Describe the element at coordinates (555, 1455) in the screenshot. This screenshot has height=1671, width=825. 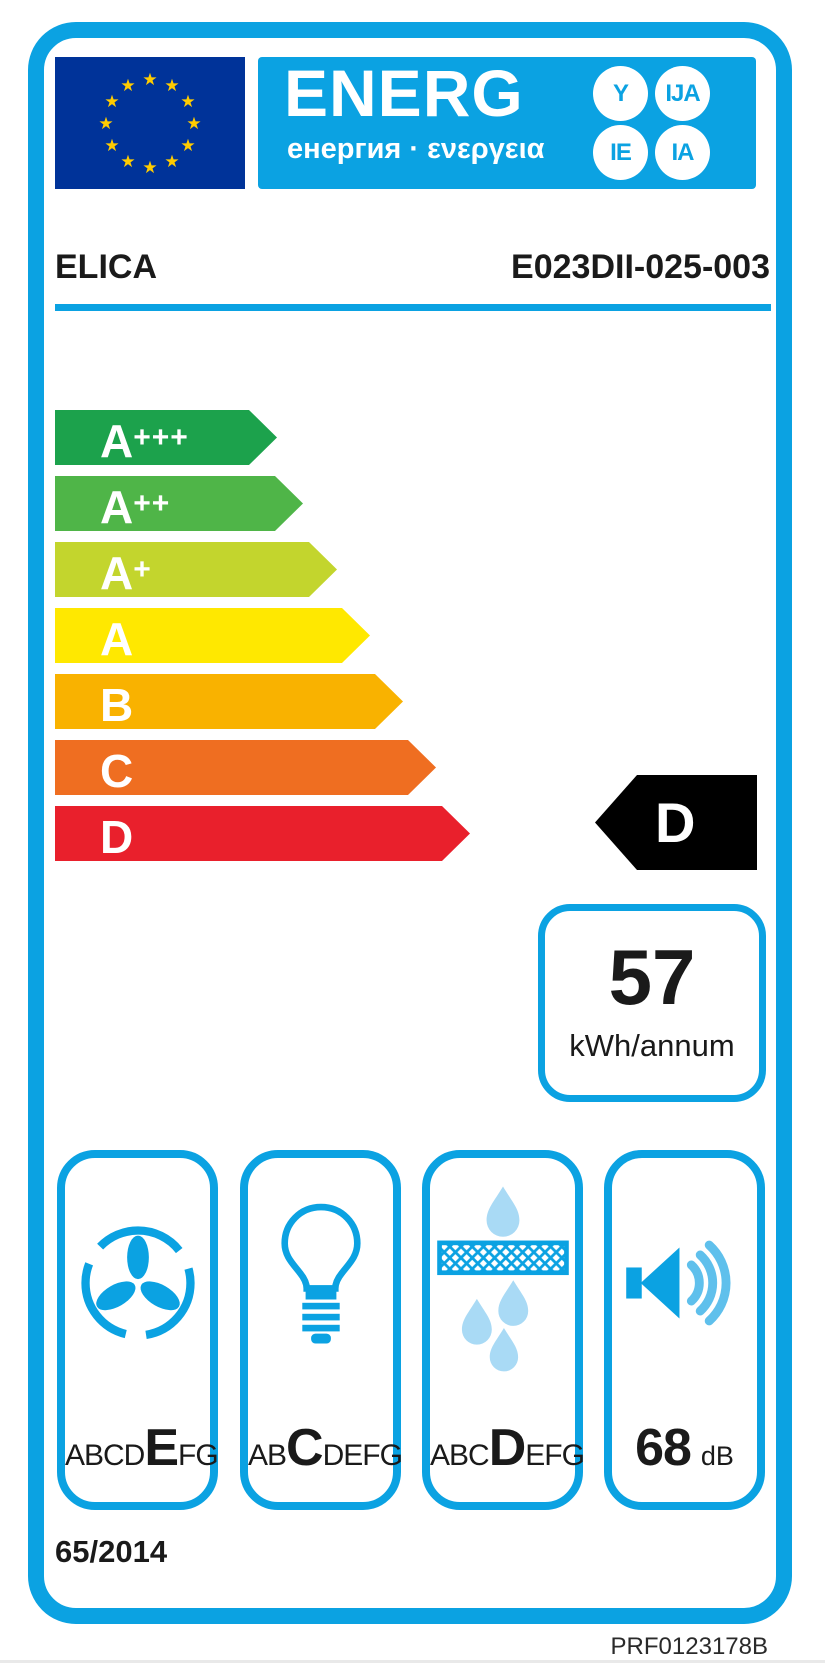
I see `grade-letters: EFG` at that location.